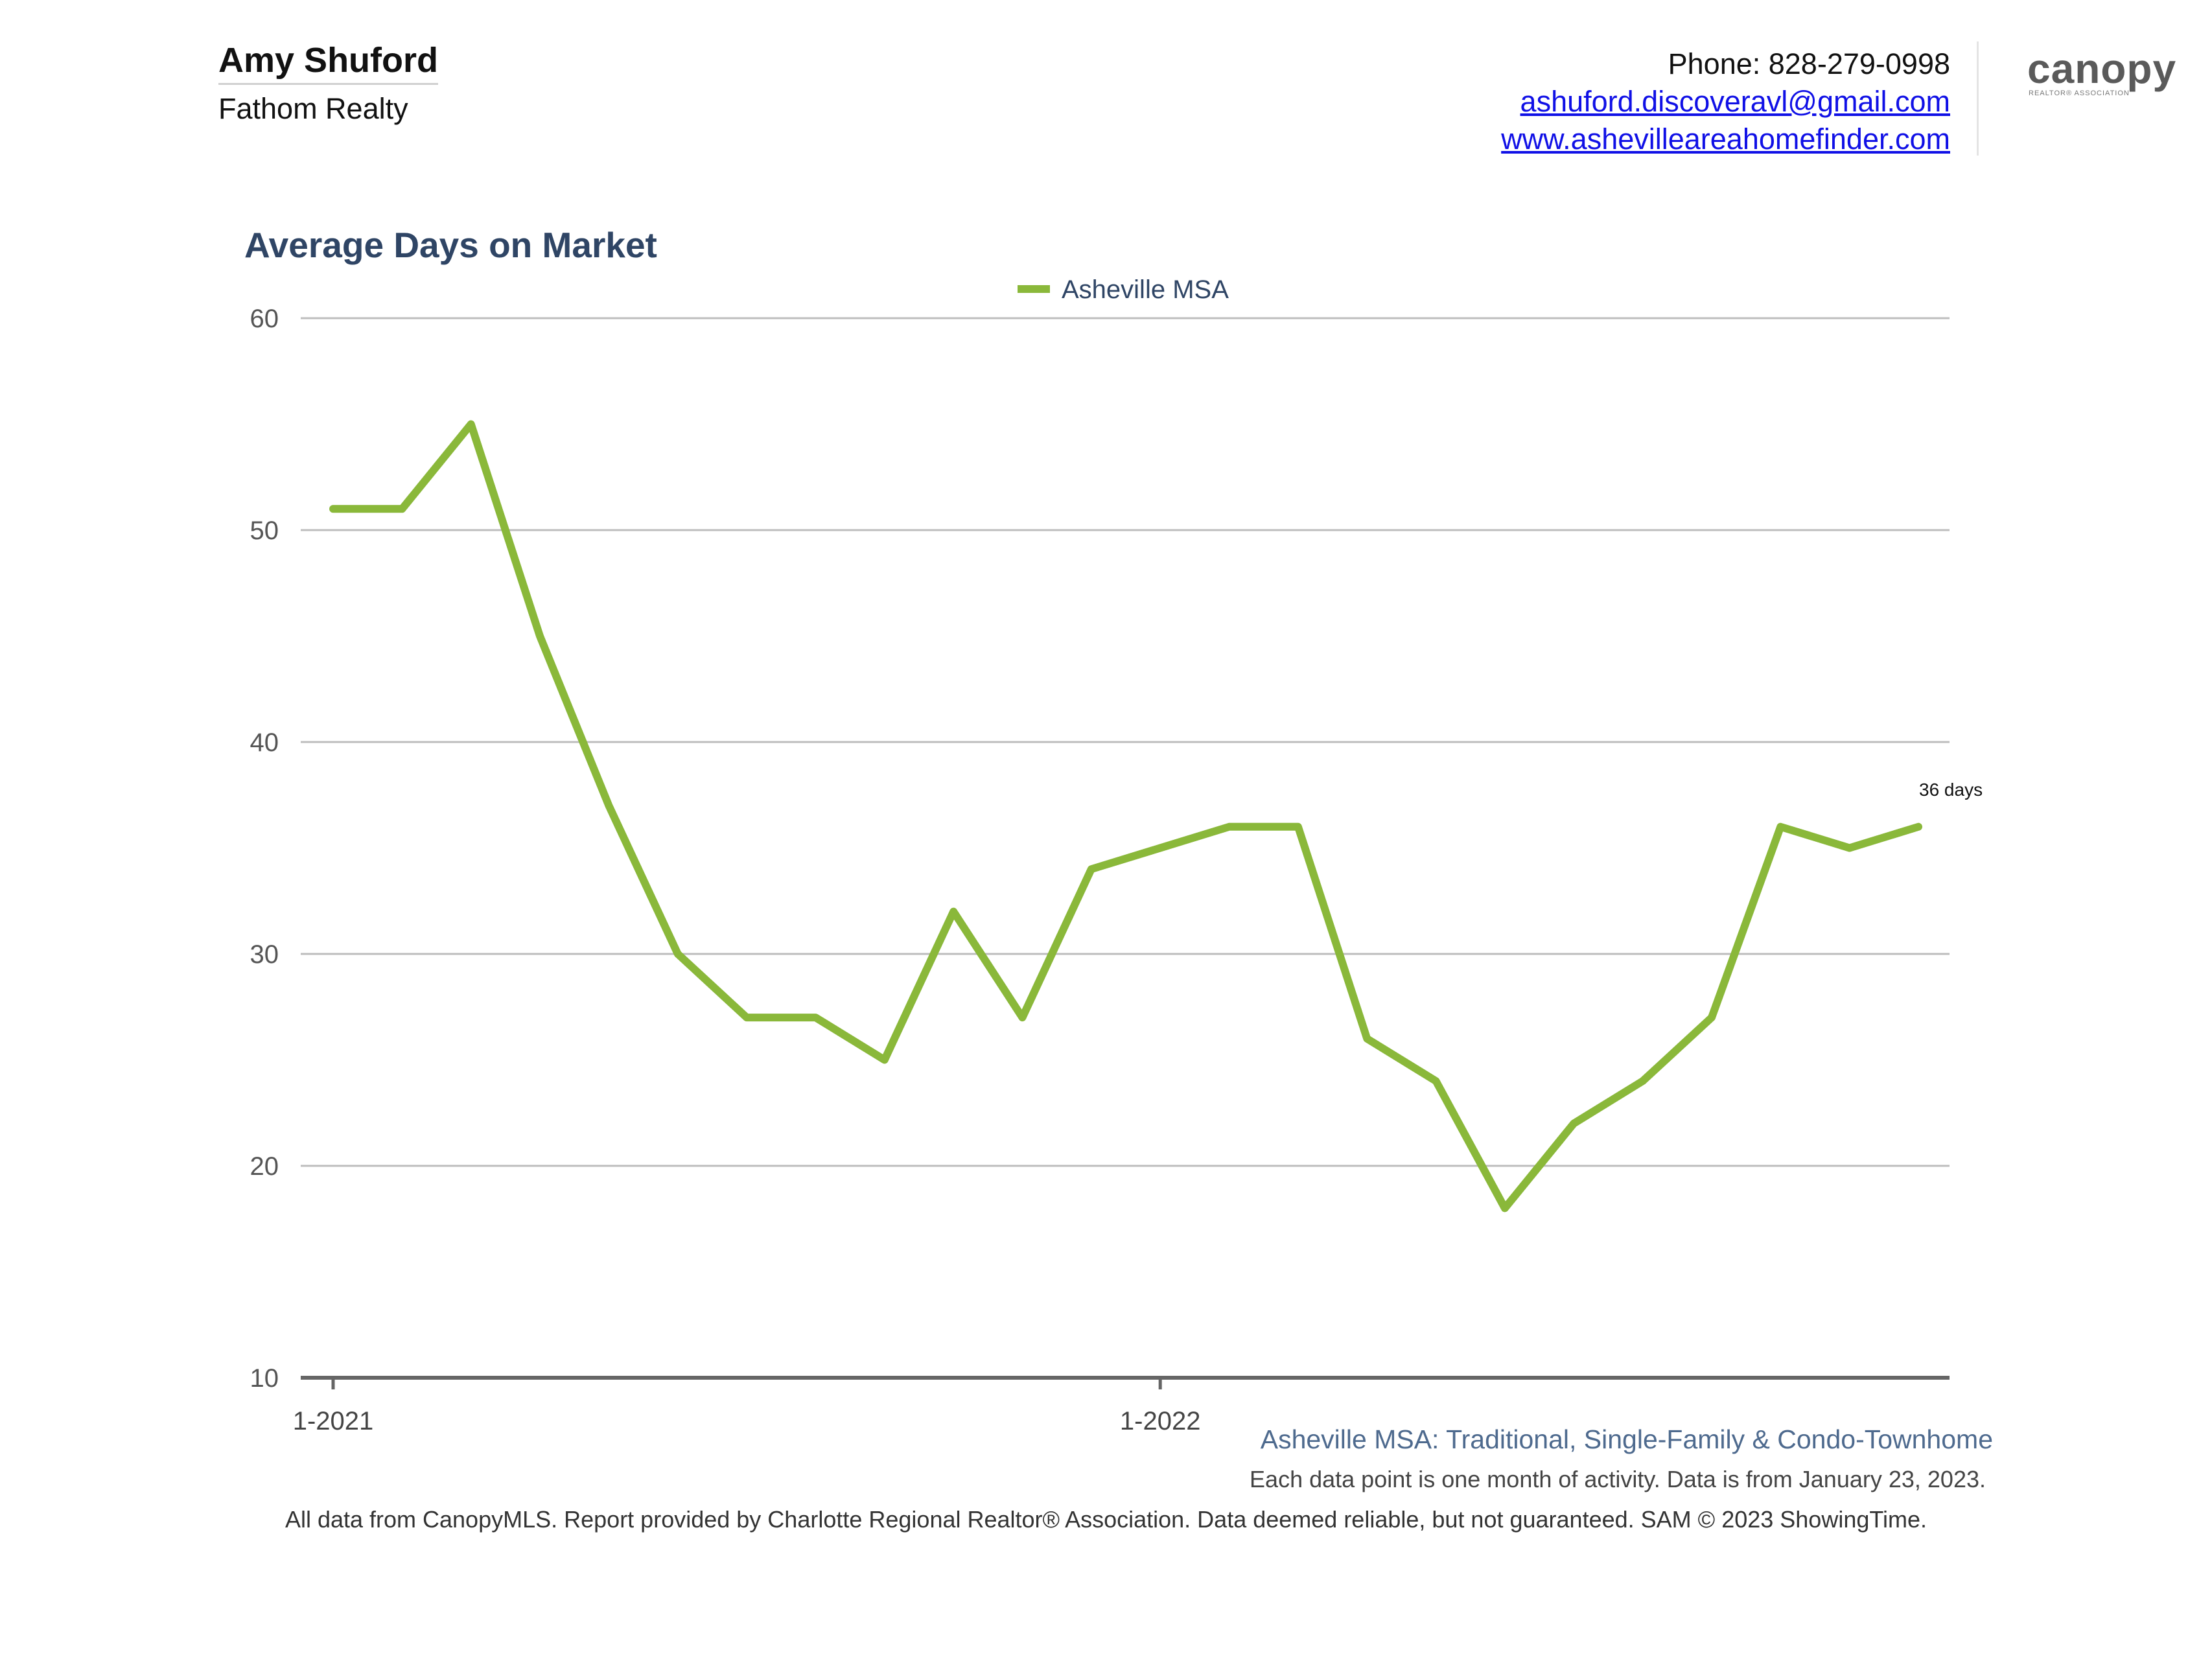  I want to click on y-tick-label: 40, so click(264, 742).